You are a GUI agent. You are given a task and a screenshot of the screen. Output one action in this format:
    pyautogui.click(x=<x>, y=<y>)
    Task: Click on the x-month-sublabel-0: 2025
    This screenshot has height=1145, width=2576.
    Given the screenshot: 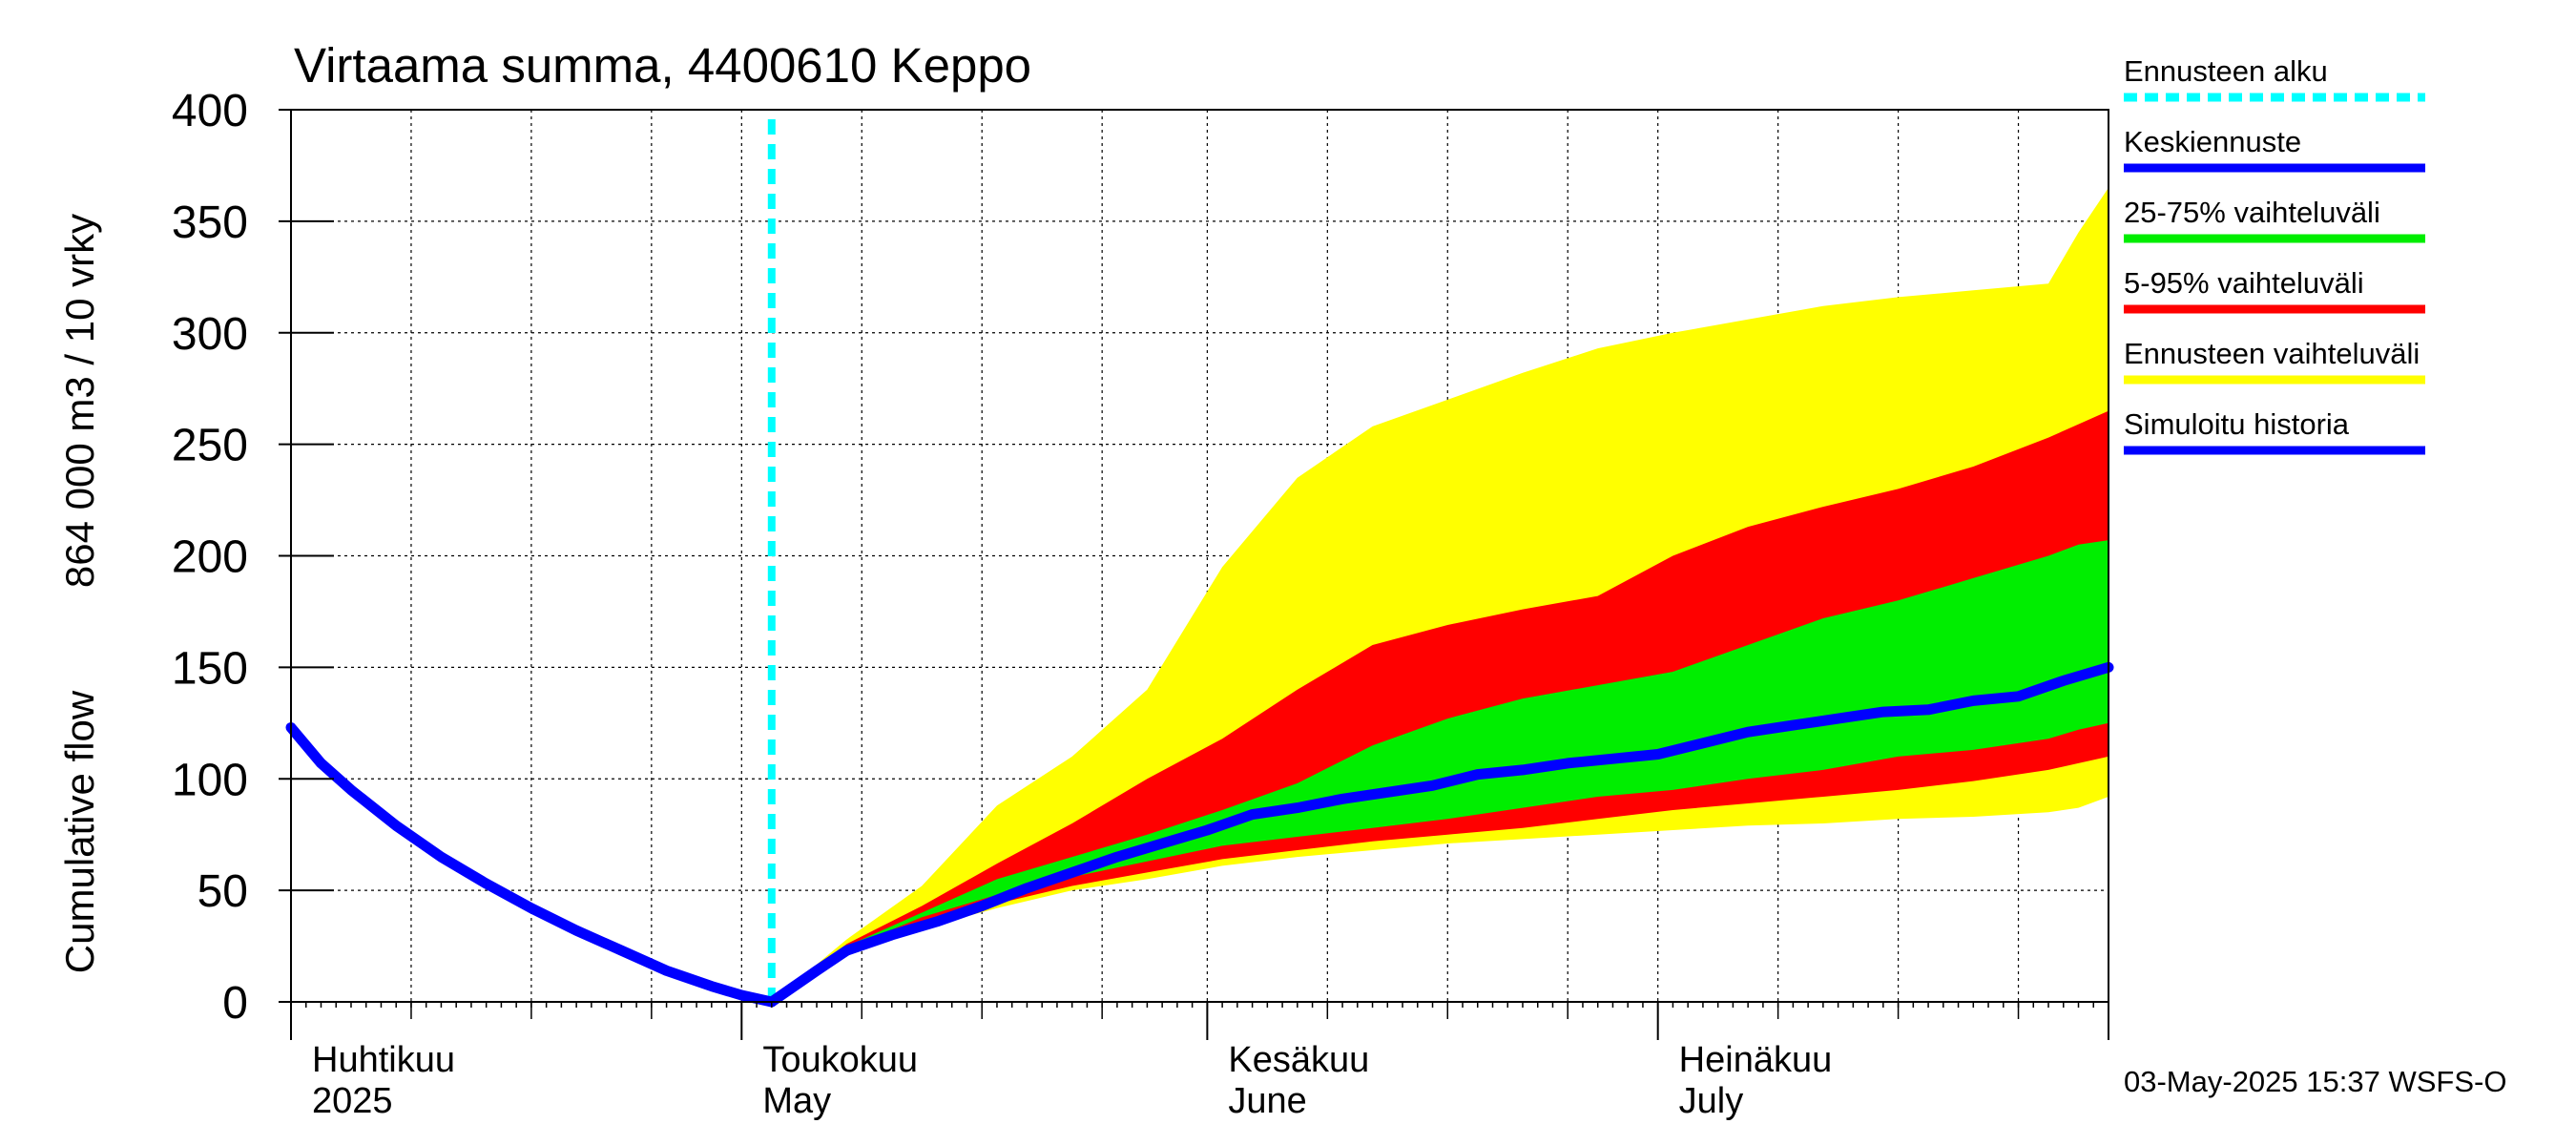 What is the action you would take?
    pyautogui.click(x=352, y=1101)
    